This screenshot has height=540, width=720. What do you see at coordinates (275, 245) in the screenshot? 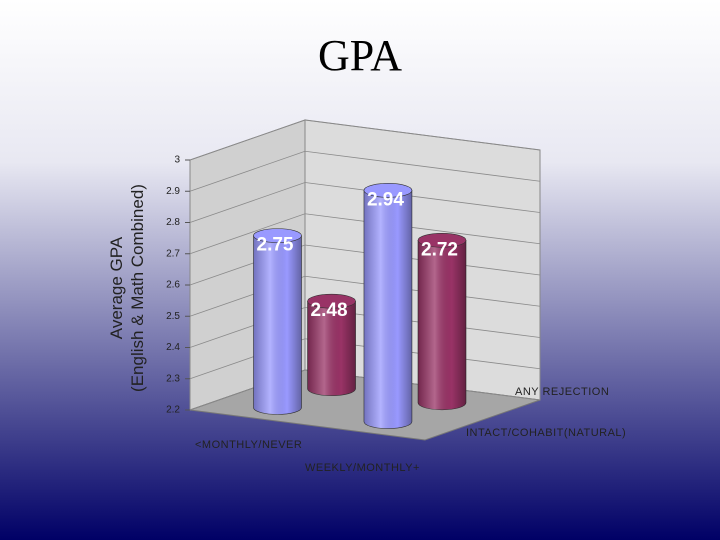
I see `data-label: 2.75` at bounding box center [275, 245].